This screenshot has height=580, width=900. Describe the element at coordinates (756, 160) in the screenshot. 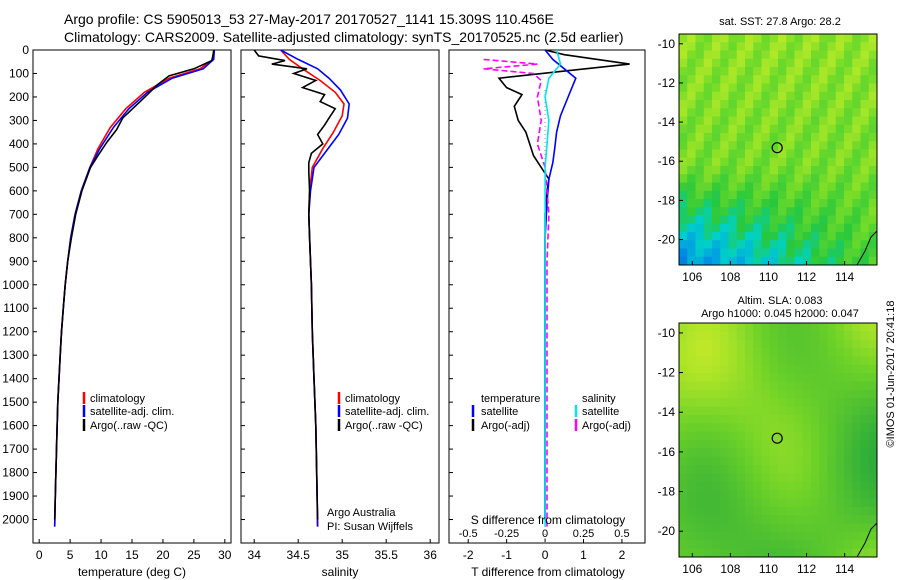

I see `sst-map-axis-ticks: 106 108 110 112 114 -10 -12 -14 -16 -18 -20` at that location.